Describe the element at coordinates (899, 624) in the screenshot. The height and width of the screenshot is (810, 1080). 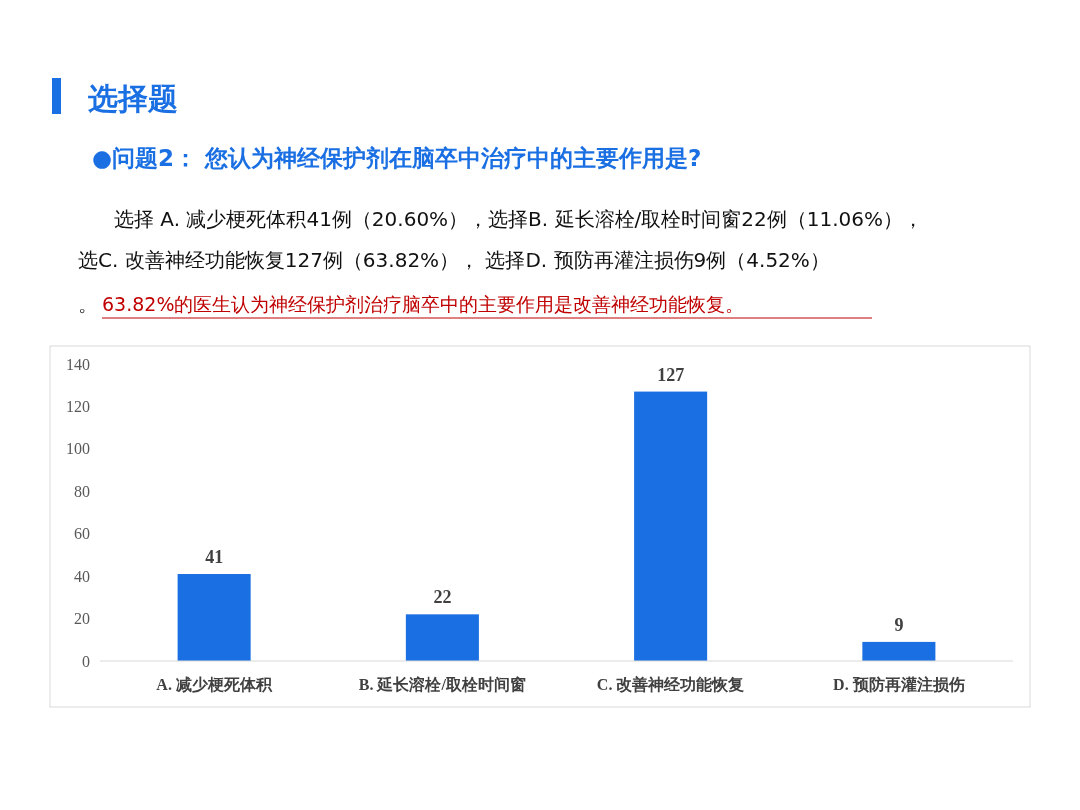
I see `data-label: 9` at that location.